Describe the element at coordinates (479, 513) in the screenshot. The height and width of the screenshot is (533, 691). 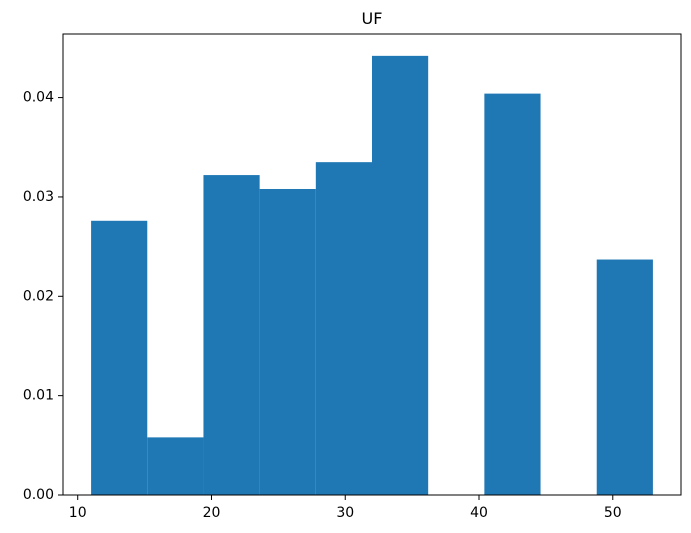
I see `x-tick-label: 40` at that location.